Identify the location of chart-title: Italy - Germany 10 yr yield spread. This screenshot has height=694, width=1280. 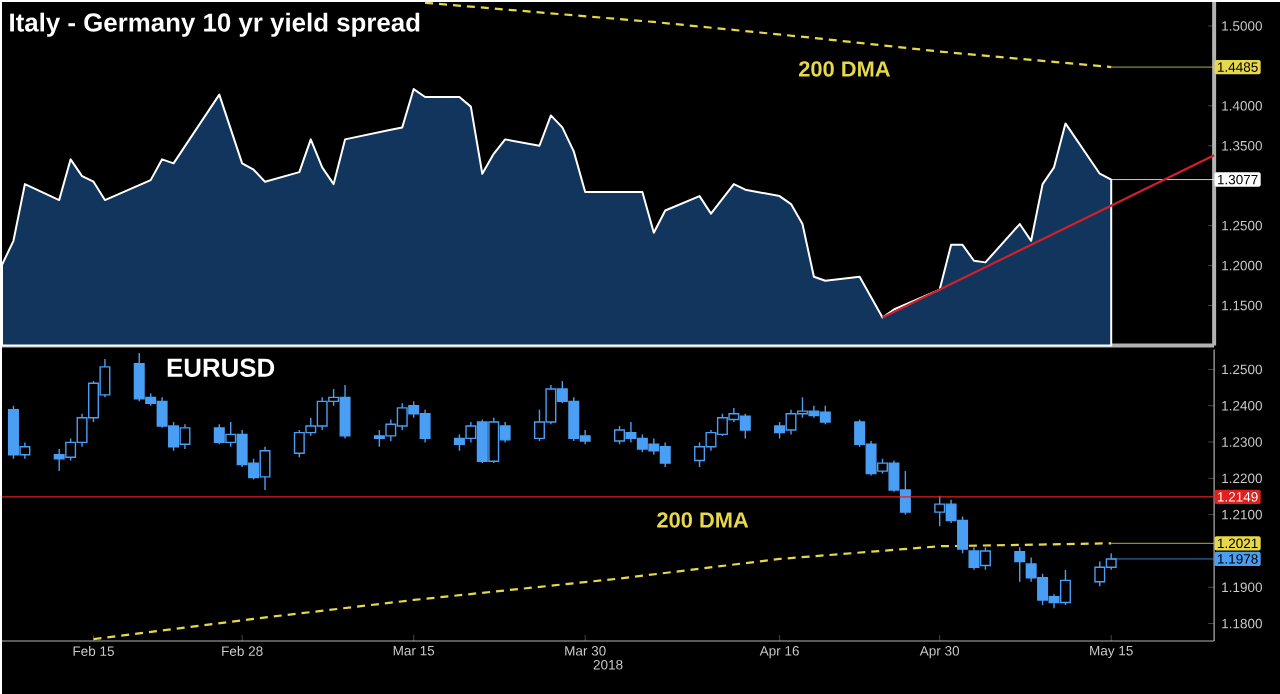
(215, 24).